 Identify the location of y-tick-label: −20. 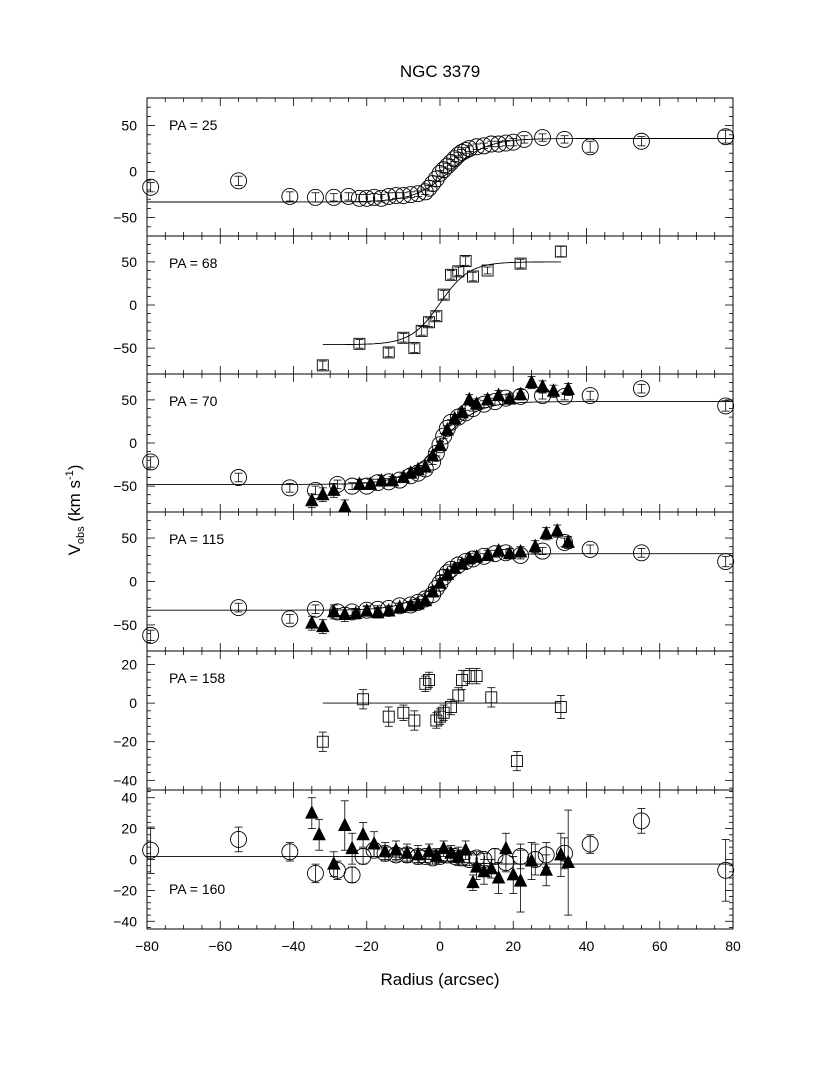
(125, 742).